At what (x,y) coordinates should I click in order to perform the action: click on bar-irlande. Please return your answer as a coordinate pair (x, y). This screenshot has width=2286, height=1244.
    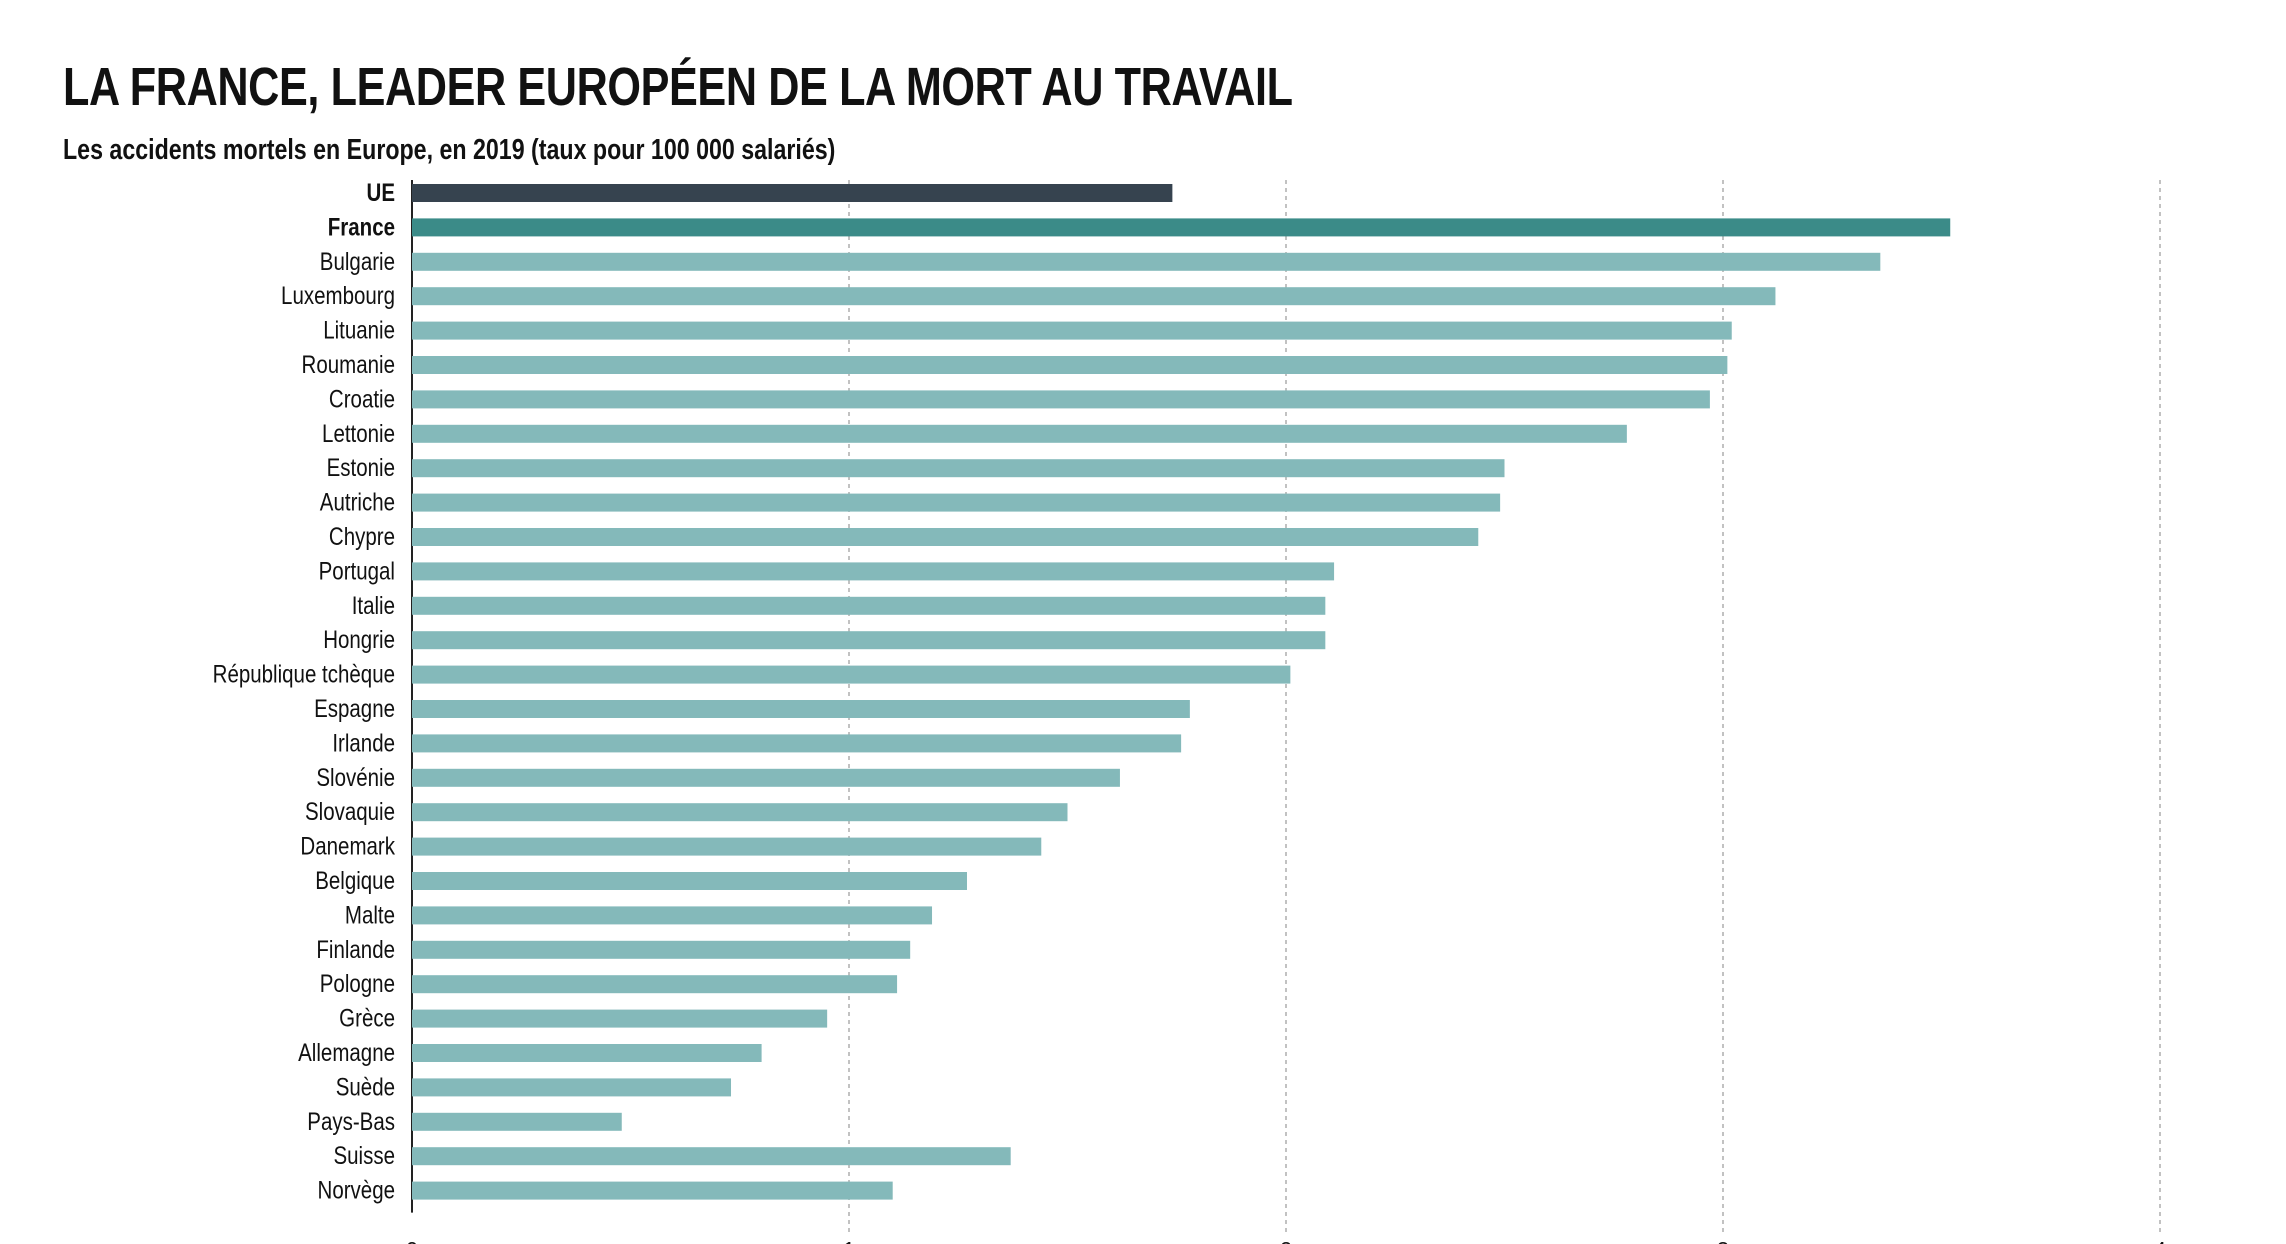
    Looking at the image, I should click on (797, 743).